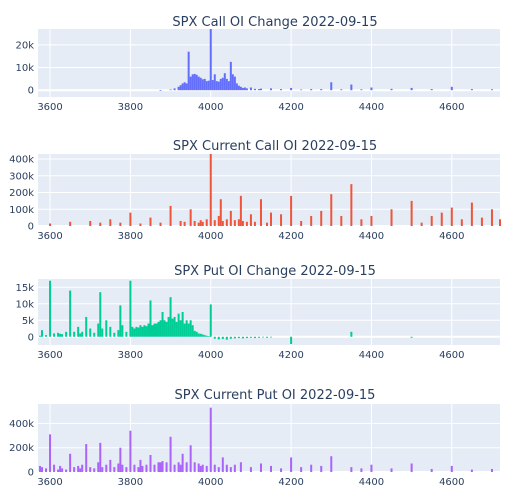 The height and width of the screenshot is (504, 522). I want to click on chart-title: SPX Put OI Change 2022-09-15, so click(275, 271).